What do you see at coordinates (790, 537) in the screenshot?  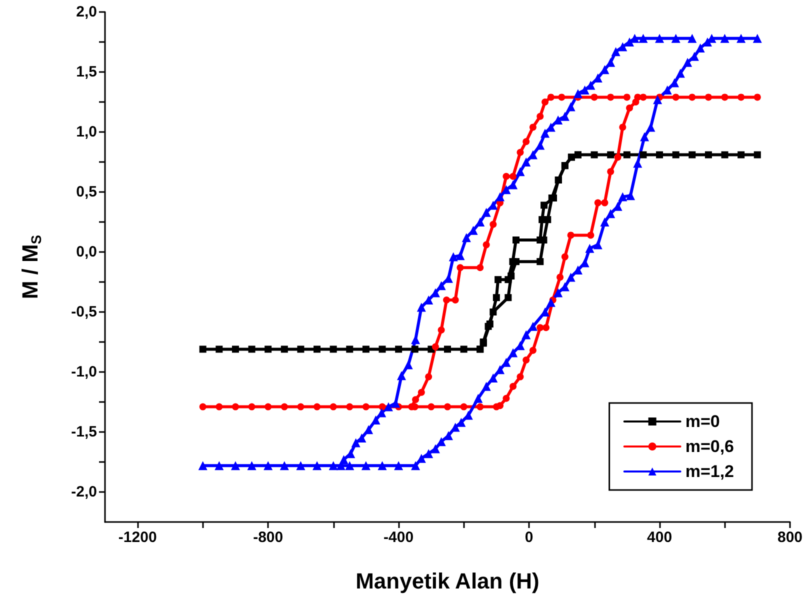 I see `x-tick-label: 800` at bounding box center [790, 537].